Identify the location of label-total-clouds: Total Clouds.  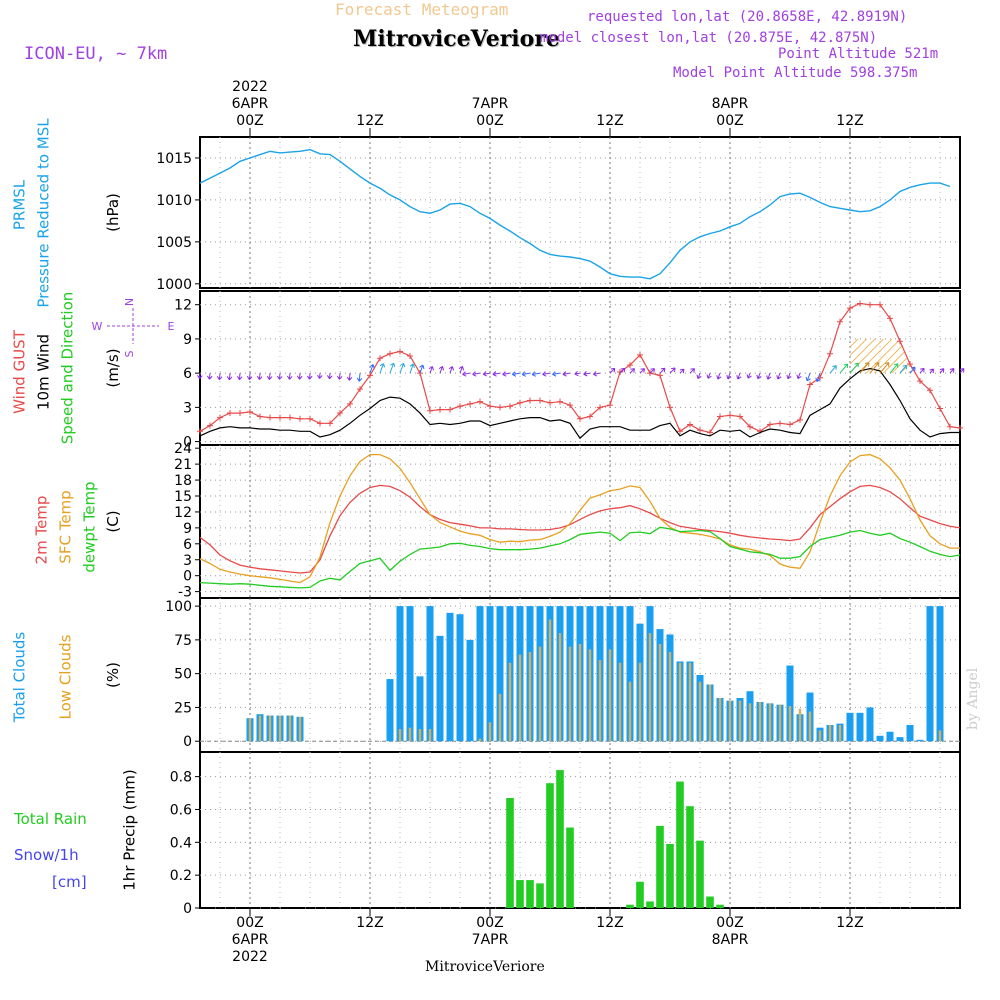
(19, 677).